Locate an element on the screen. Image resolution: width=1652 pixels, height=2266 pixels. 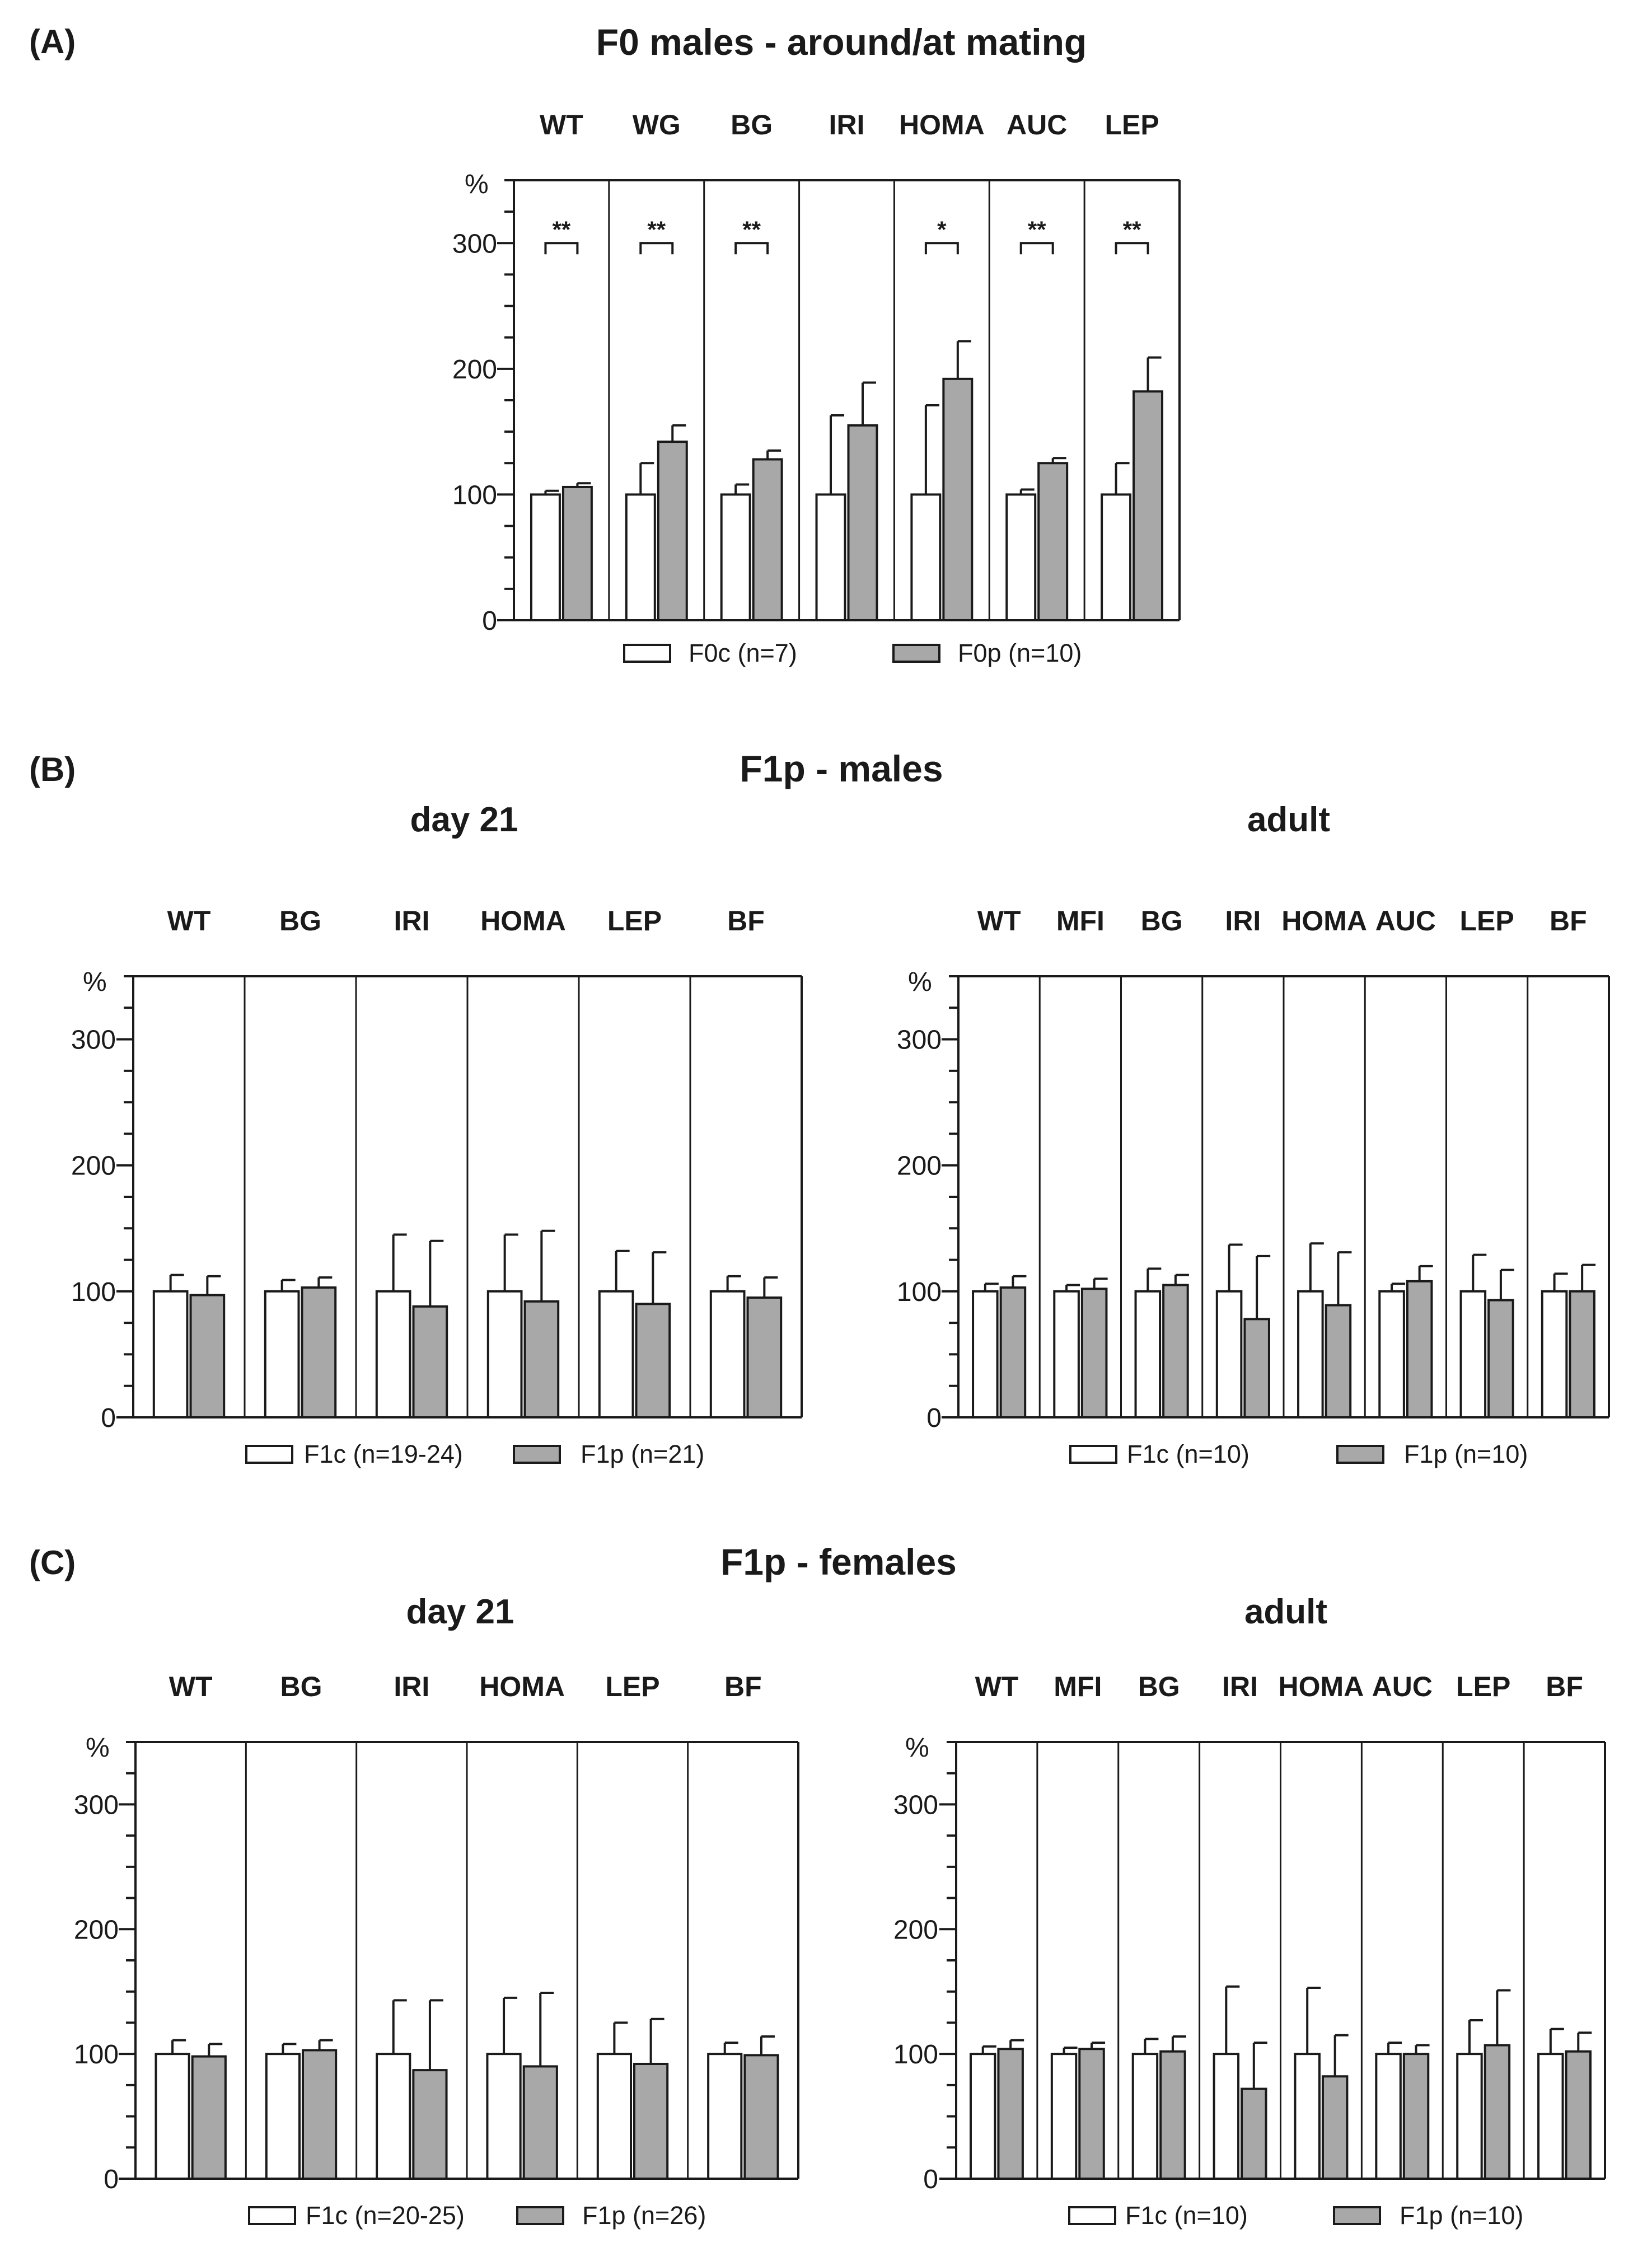
y-tick-label: 200 is located at coordinates (915, 1930).